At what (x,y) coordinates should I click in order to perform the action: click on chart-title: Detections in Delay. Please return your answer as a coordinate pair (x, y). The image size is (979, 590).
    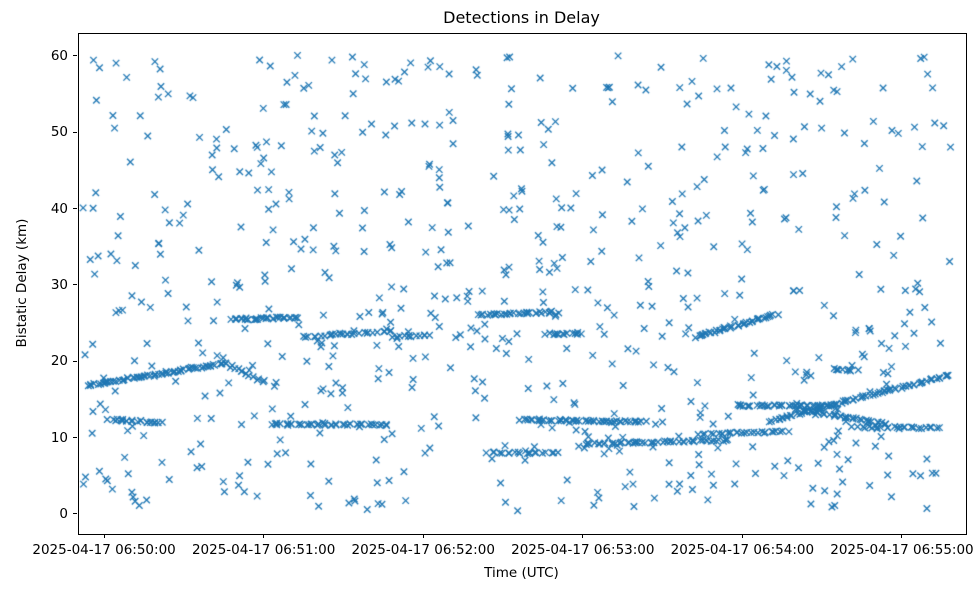
    Looking at the image, I should click on (521, 17).